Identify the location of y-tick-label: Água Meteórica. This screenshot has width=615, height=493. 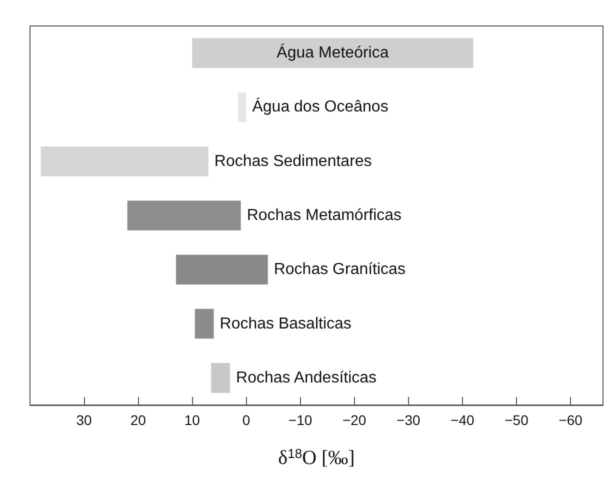
(332, 53).